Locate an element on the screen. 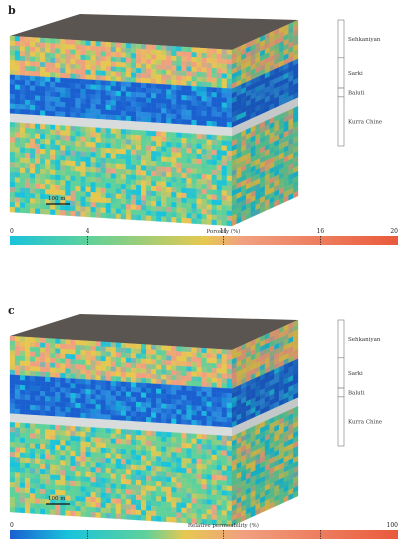 This screenshot has height=550, width=404. colorbar-tick-label: 16 is located at coordinates (321, 231).